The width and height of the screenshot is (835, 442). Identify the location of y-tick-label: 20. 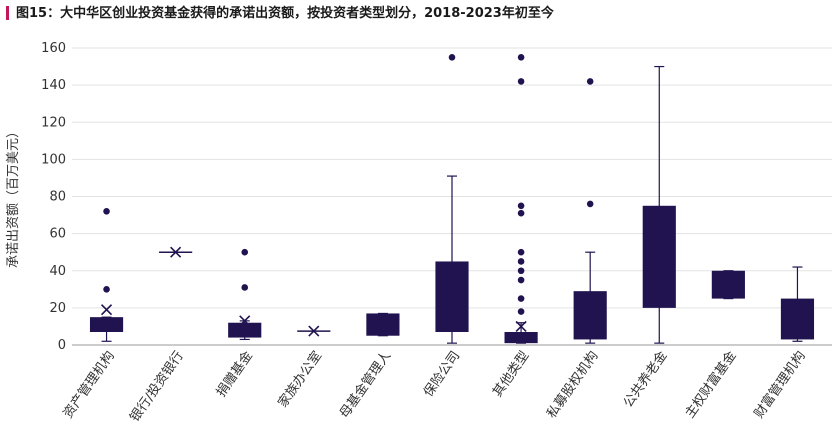
(57, 308).